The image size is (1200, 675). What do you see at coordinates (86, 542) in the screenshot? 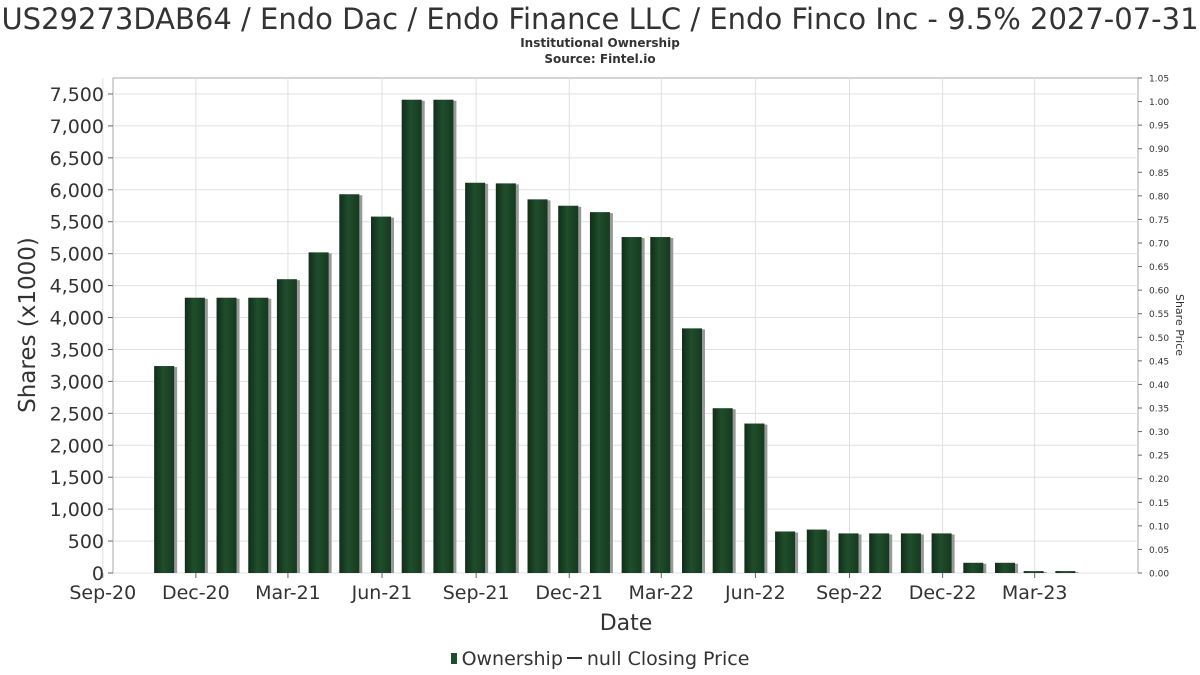
I see `y-tick-label: 500` at bounding box center [86, 542].